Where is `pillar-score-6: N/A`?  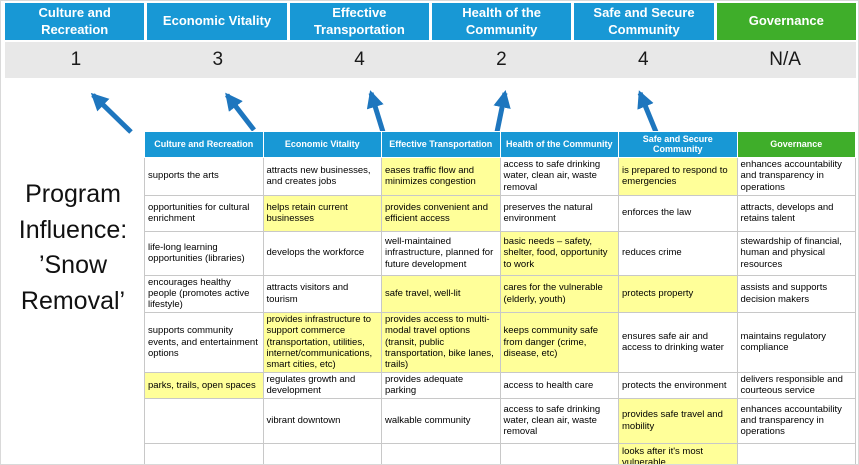 pillar-score-6: N/A is located at coordinates (785, 59).